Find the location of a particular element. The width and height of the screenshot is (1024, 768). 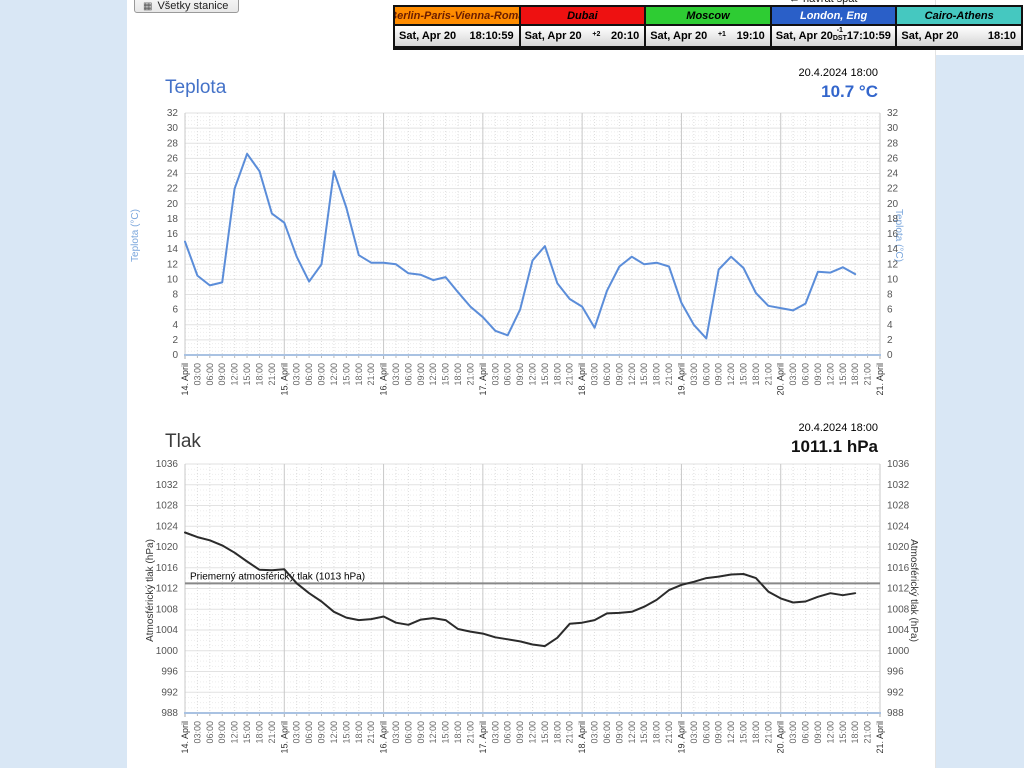

clock-city-name: Berlin-Paris-Vienna-Roma is located at coordinates (457, 16).